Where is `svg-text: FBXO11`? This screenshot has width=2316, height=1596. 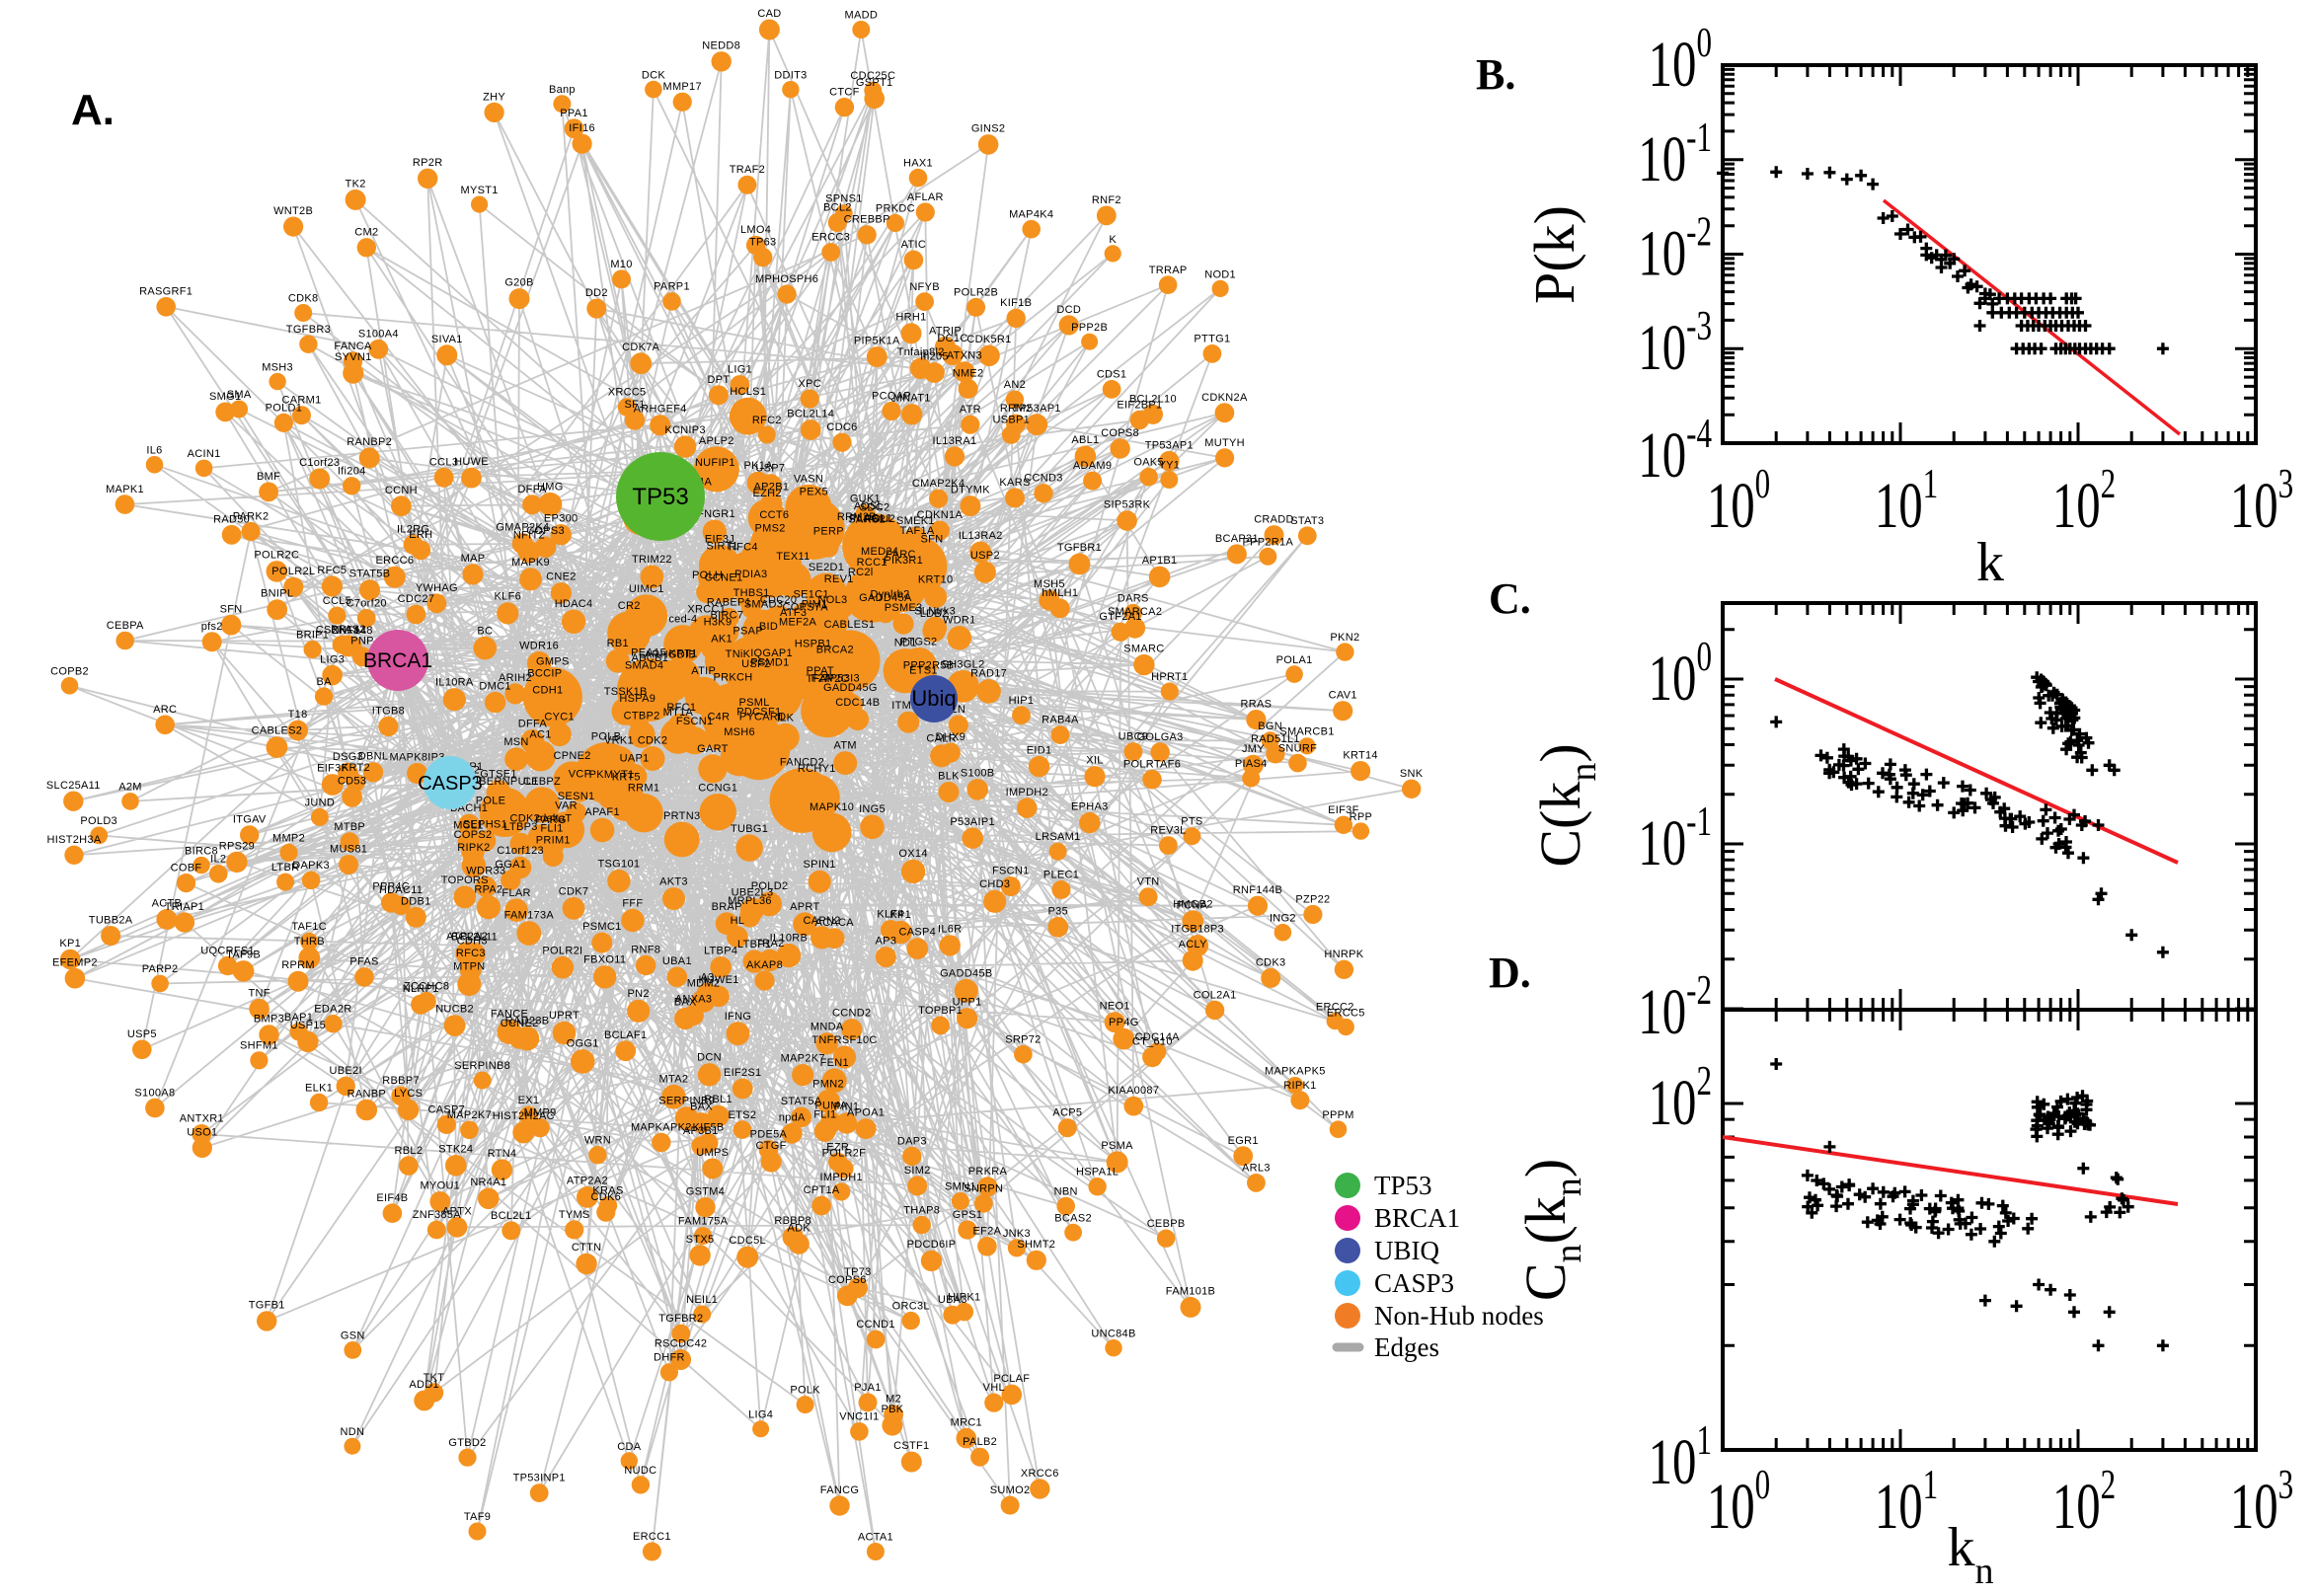
svg-text: FBXO11 is located at coordinates (605, 960).